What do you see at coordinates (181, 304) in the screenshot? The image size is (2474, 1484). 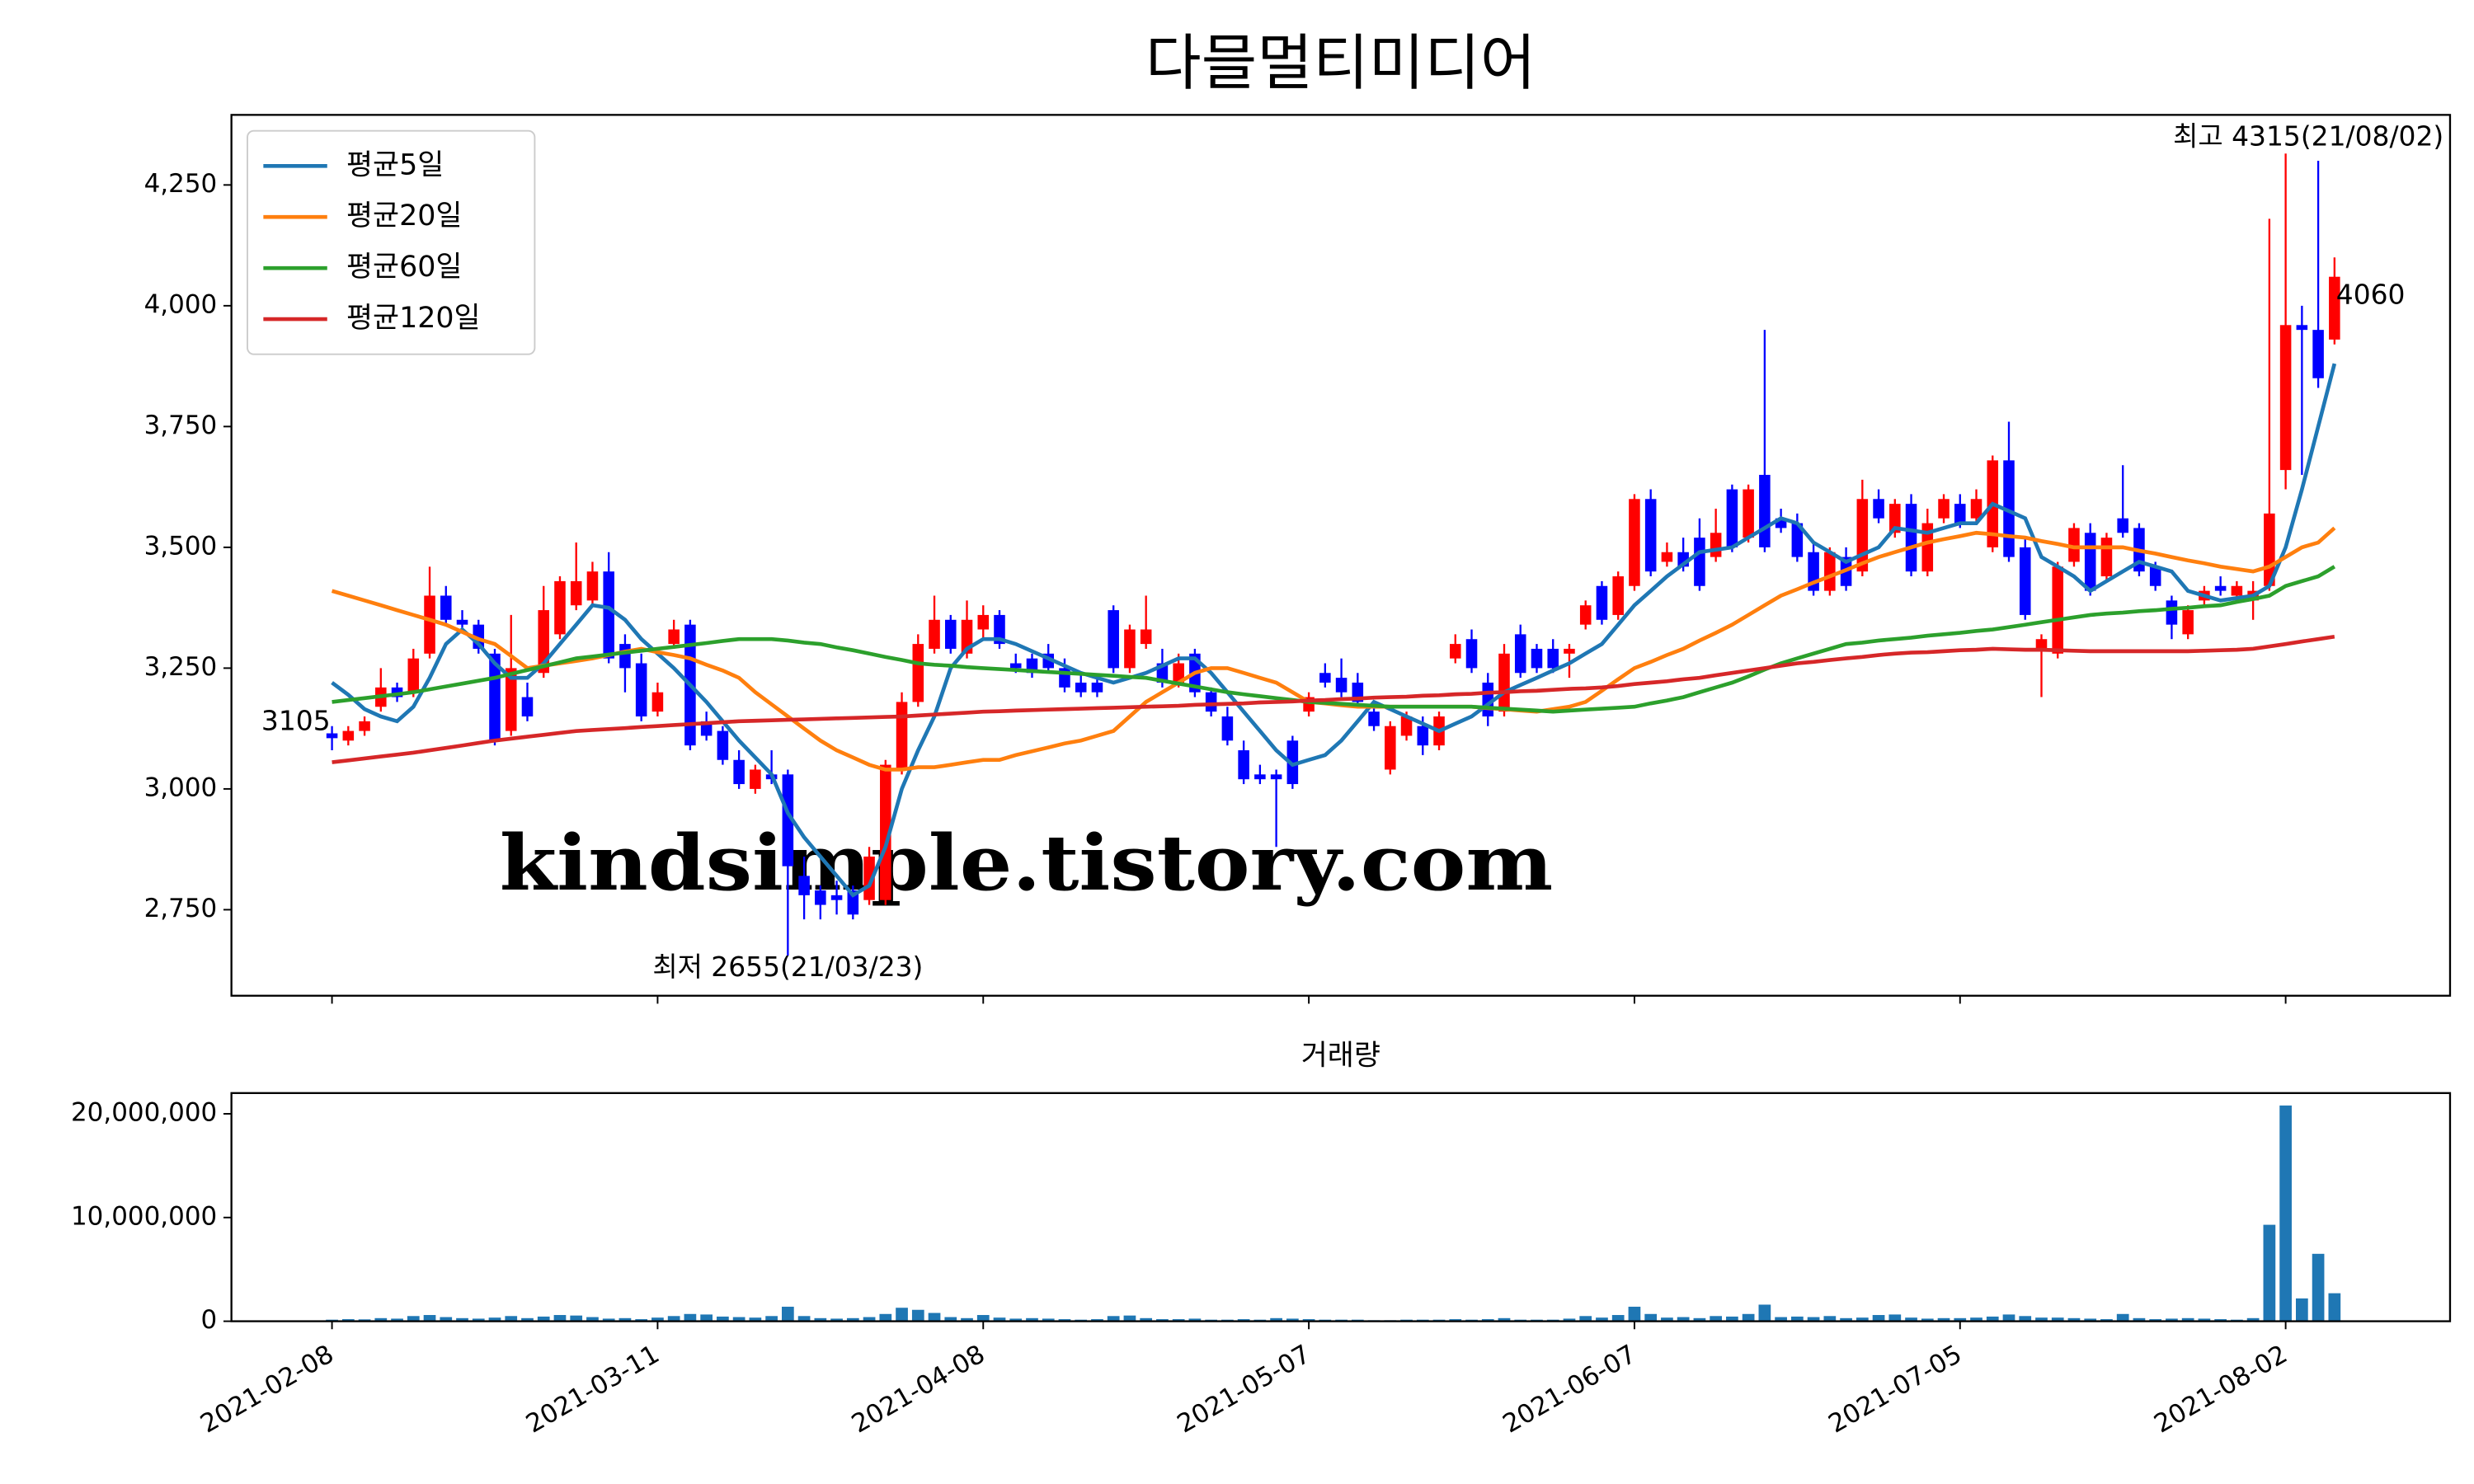 I see `y-tick-label: 4,000` at bounding box center [181, 304].